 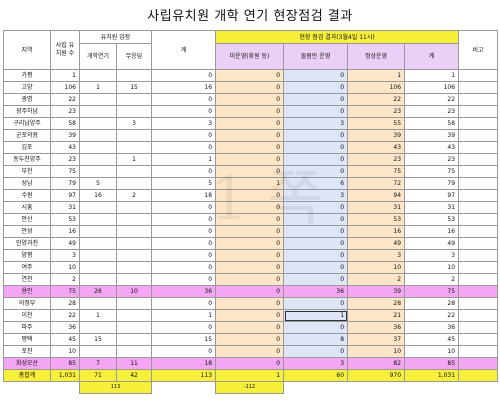 I want to click on total-count-cell: 1,031, so click(x=65, y=375).